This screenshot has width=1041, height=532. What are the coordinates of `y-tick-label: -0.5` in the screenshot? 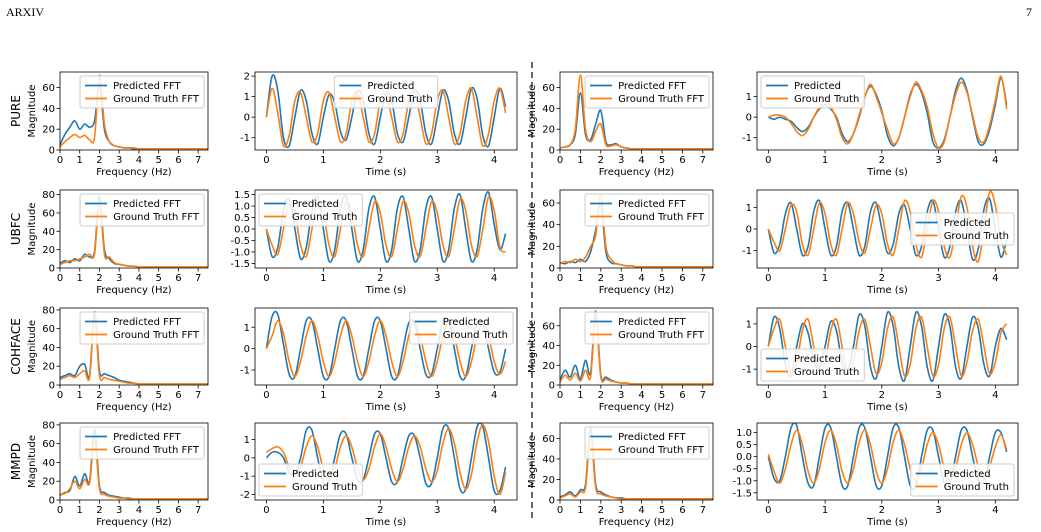 It's located at (240, 241).